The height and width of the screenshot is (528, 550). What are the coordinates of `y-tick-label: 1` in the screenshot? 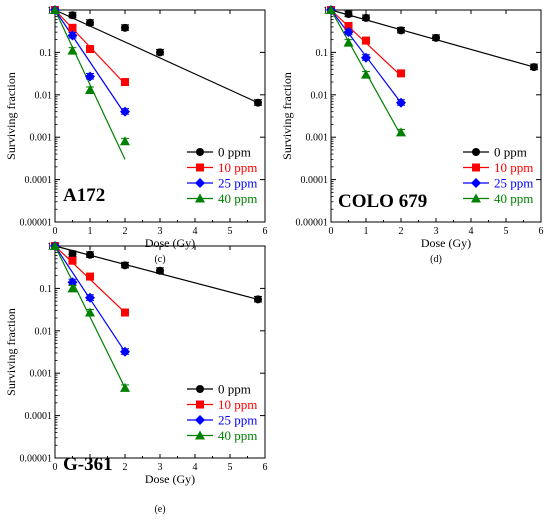 It's located at (49, 11).